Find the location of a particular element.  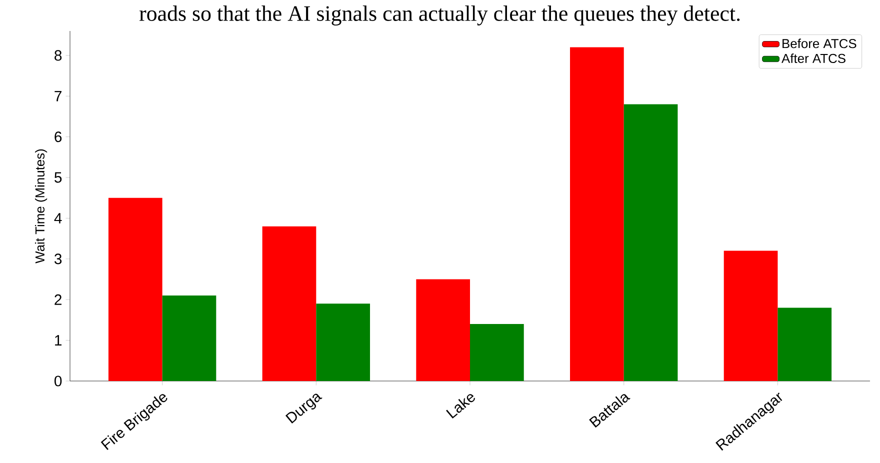

y-tick-label: 5 is located at coordinates (58, 177).